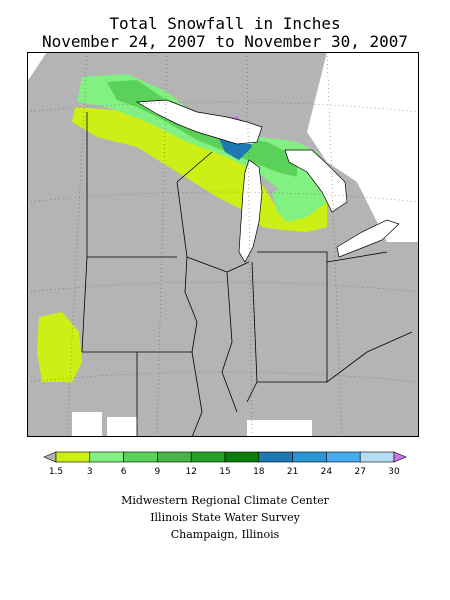 This screenshot has height=600, width=450. Describe the element at coordinates (368, 238) in the screenshot. I see `lake-erie` at that location.